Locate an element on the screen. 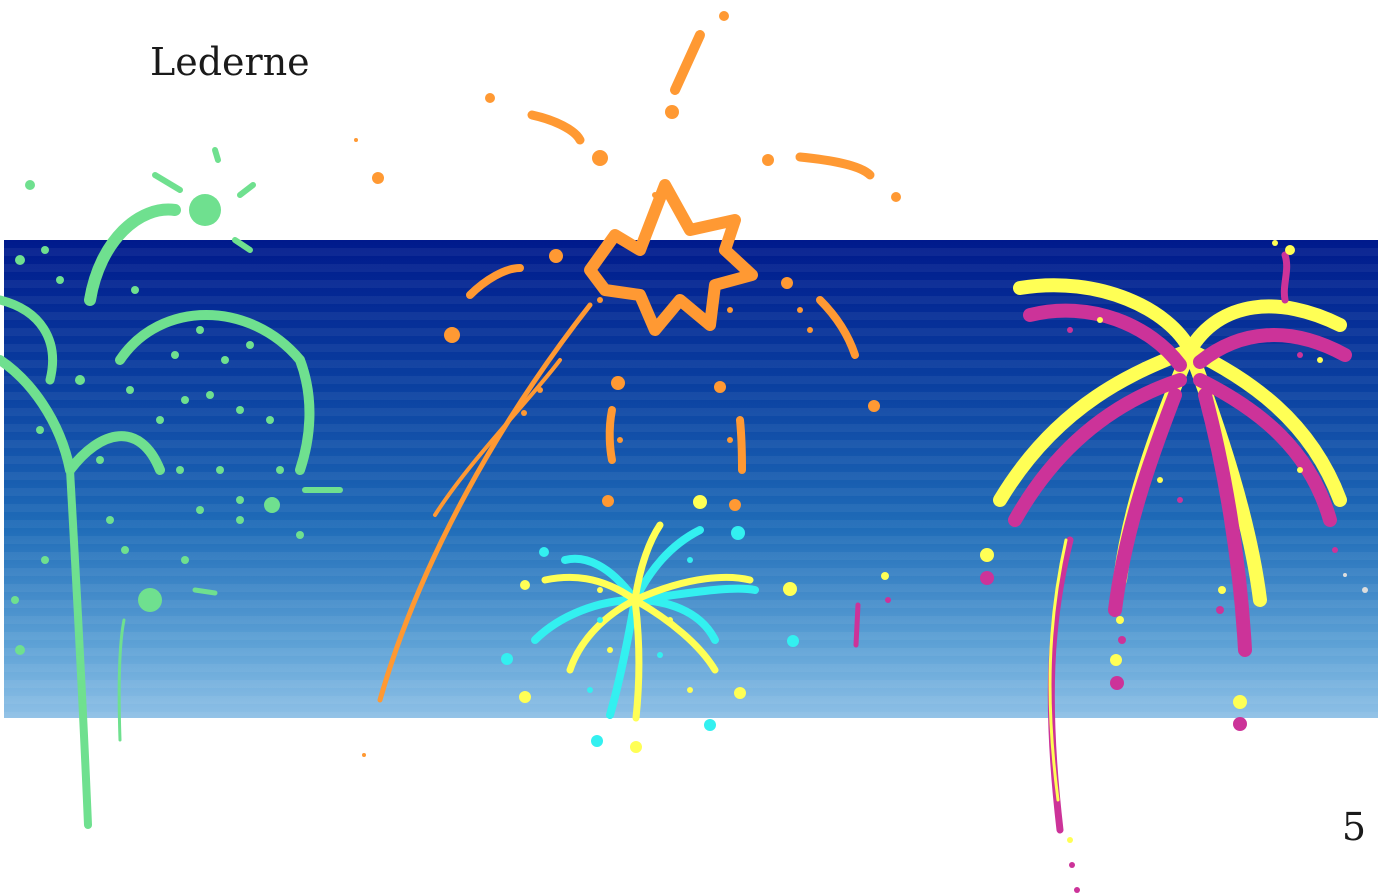 The width and height of the screenshot is (1386, 896). slide-title: Lederne is located at coordinates (230, 62).